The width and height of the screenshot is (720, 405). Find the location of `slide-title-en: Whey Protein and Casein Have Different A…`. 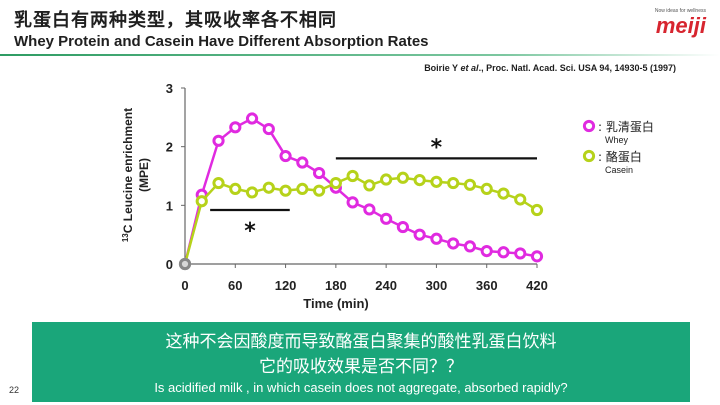

slide-title-en: Whey Protein and Casein Have Different A… is located at coordinates (221, 41).